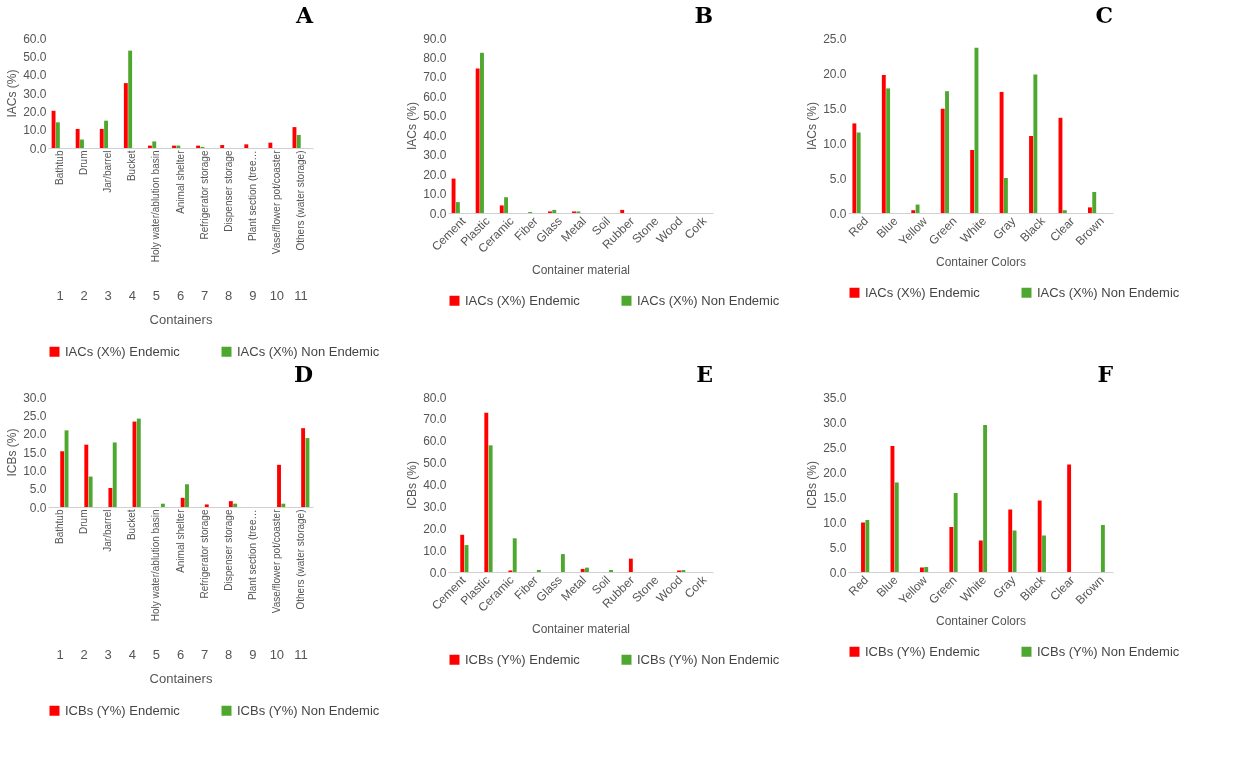 This screenshot has width=1242, height=775. Describe the element at coordinates (156, 654) in the screenshot. I see `text: 5` at that location.